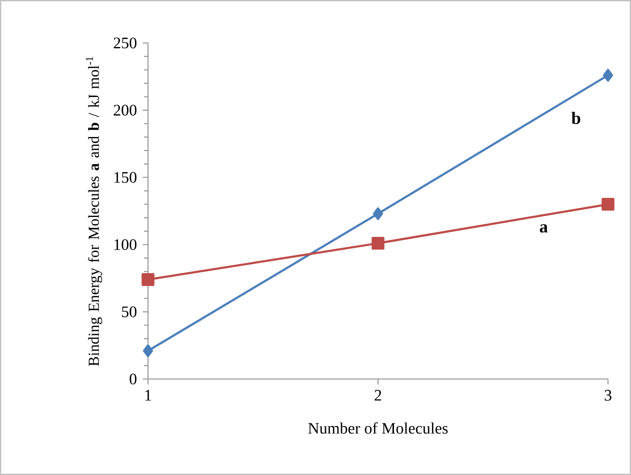 The width and height of the screenshot is (631, 475). I want to click on y-tick-label: 200, so click(125, 110).